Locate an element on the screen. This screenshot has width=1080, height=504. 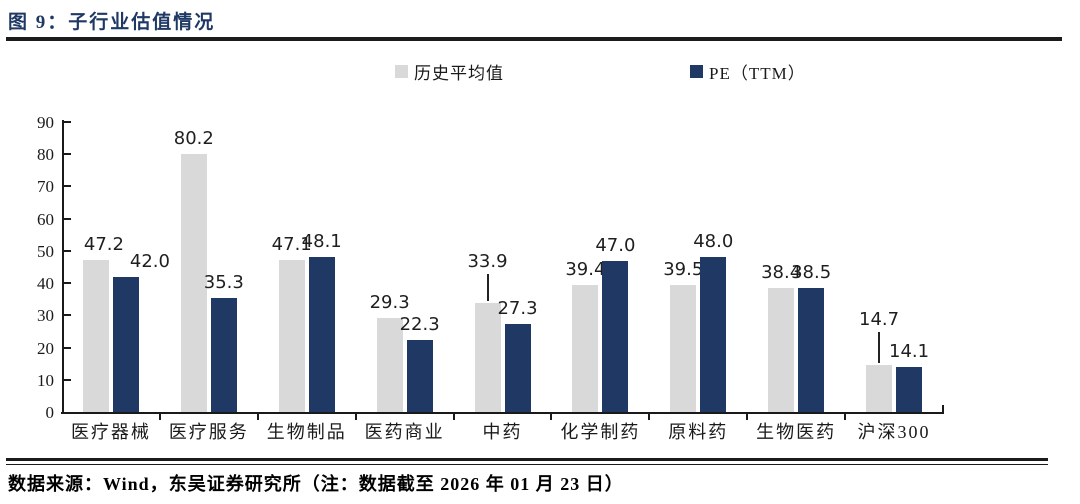
bar-value-label: 14.1 is located at coordinates (909, 351).